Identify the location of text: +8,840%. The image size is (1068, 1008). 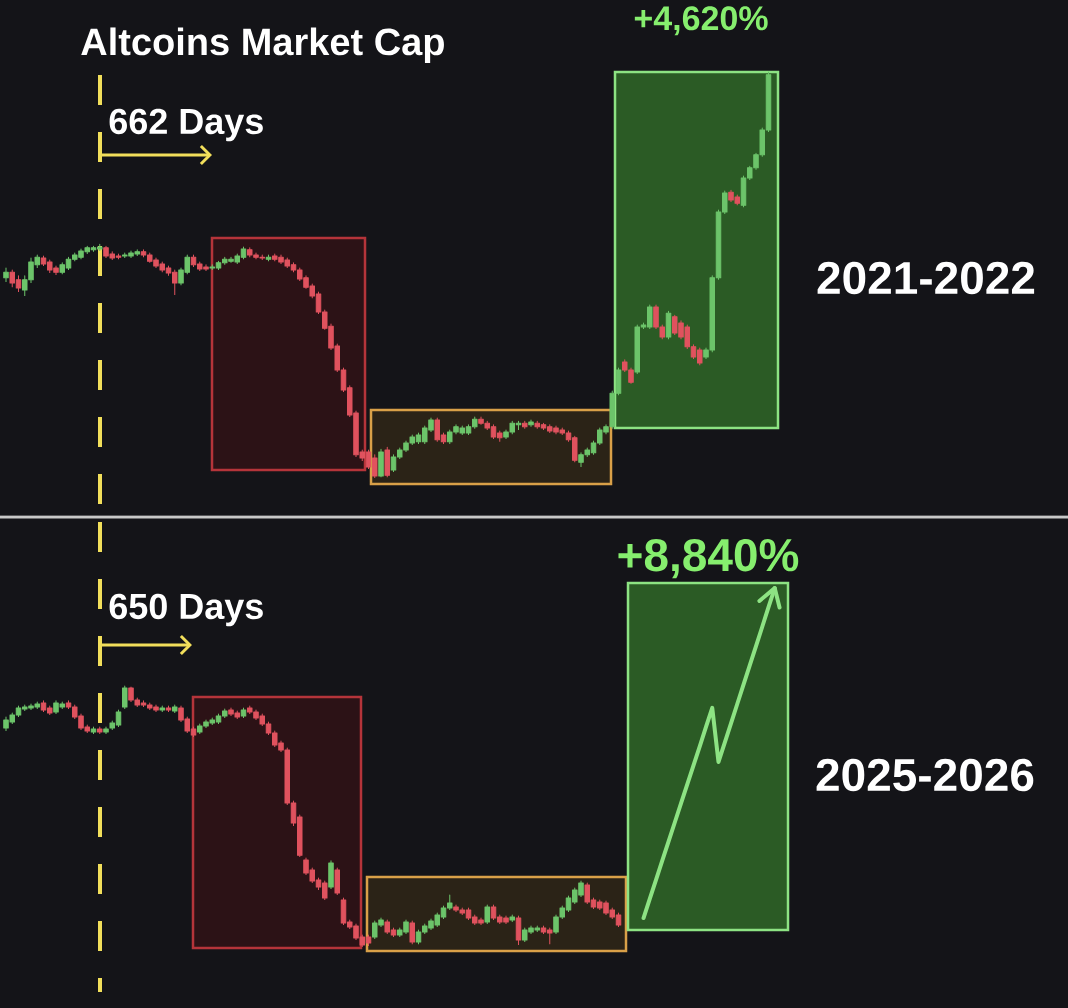
(708, 558).